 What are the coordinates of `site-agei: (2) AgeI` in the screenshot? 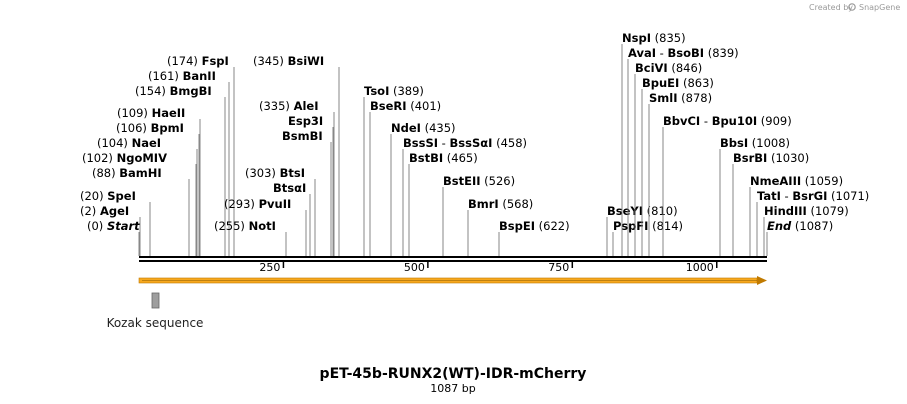 It's located at (110, 230).